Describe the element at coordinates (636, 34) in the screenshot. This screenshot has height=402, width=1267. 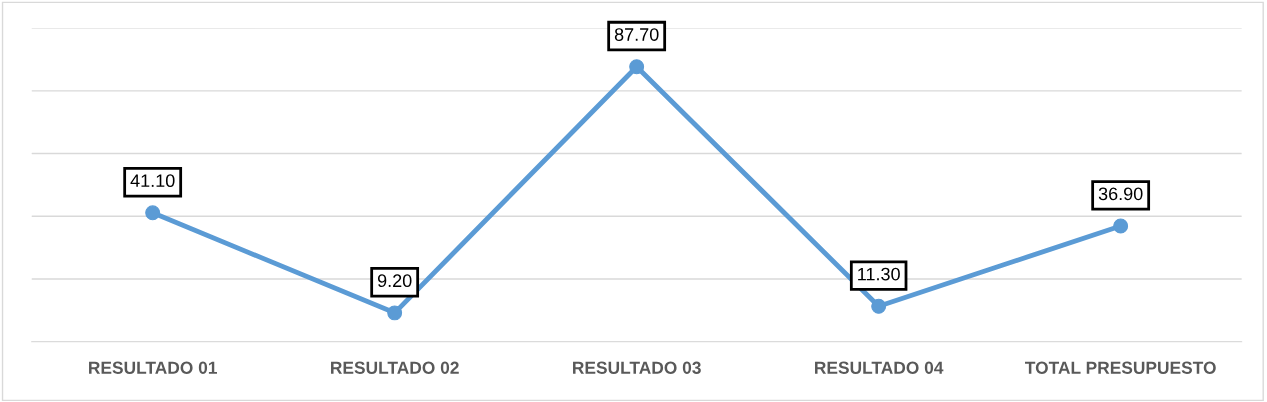
I see `data-label: 87.70` at that location.